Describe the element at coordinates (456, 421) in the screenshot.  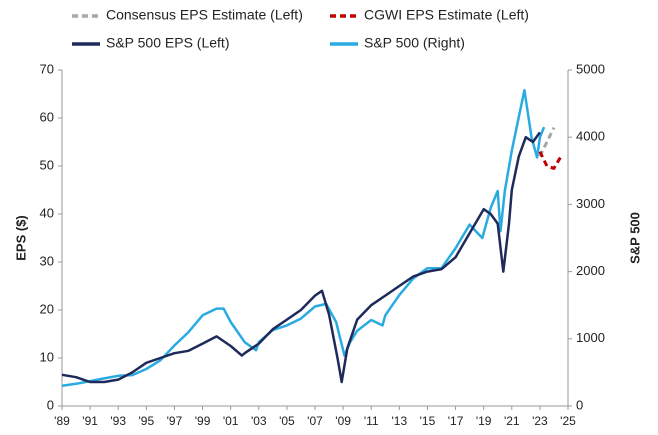
I see `x-tick-label: '17` at that location.